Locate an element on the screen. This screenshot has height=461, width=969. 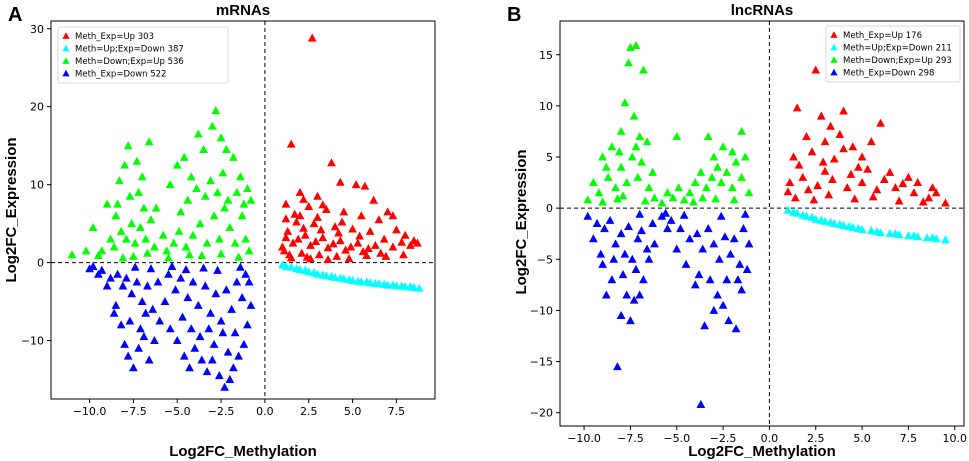
y-axis-b: −20 −15 −10 −5 0 5 10 15 is located at coordinates (545, 234).